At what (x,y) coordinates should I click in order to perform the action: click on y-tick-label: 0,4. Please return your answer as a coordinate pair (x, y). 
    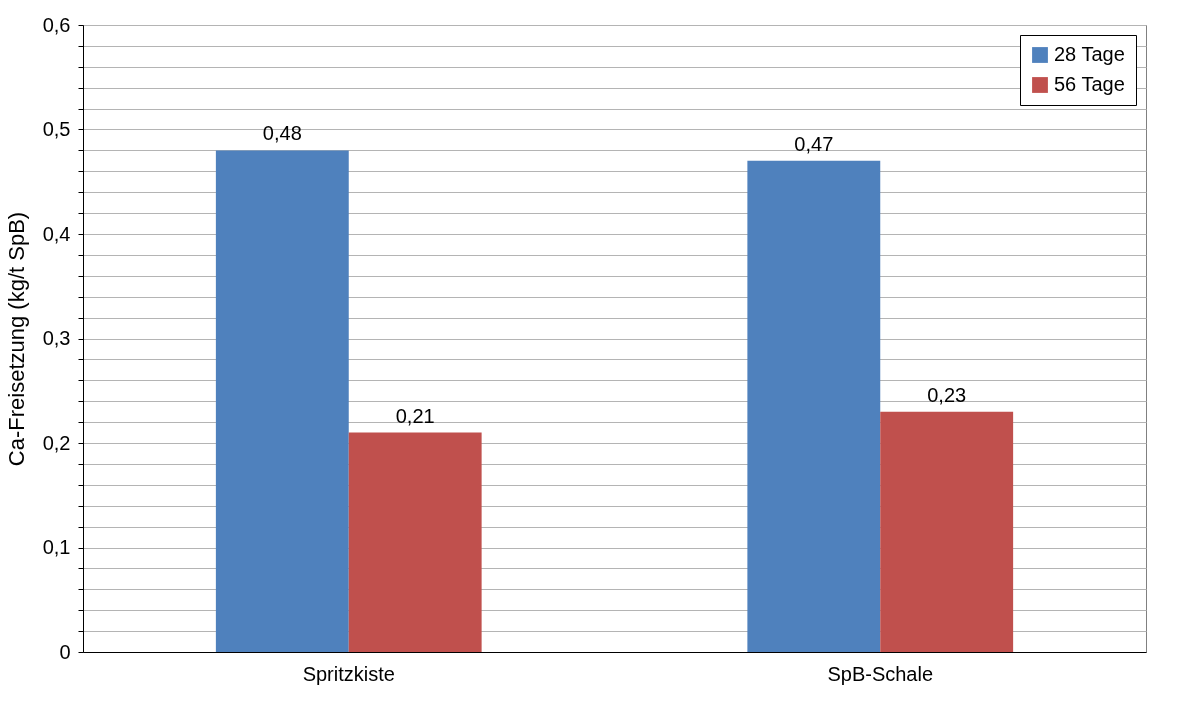
    Looking at the image, I should click on (56, 233).